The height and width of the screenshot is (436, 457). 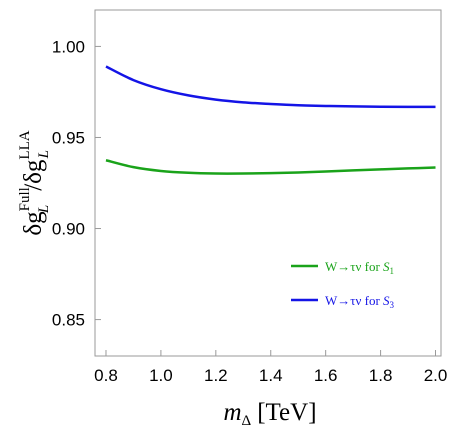 What do you see at coordinates (68, 46) in the screenshot?
I see `y-tick-label: 1.00` at bounding box center [68, 46].